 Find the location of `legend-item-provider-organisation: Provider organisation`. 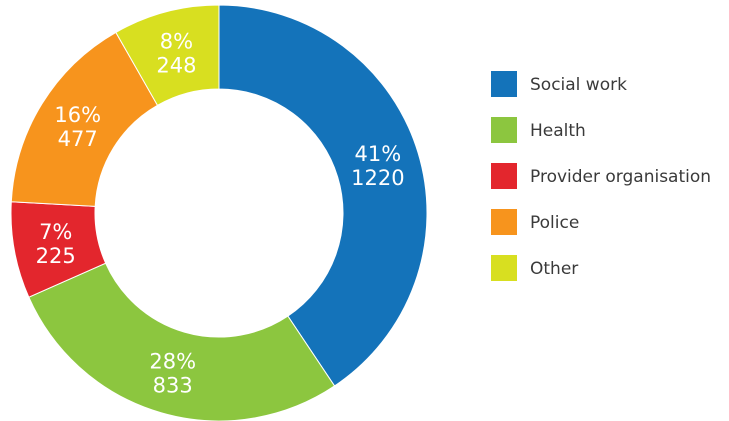

legend-item-provider-organisation: Provider organisation is located at coordinates (601, 176).